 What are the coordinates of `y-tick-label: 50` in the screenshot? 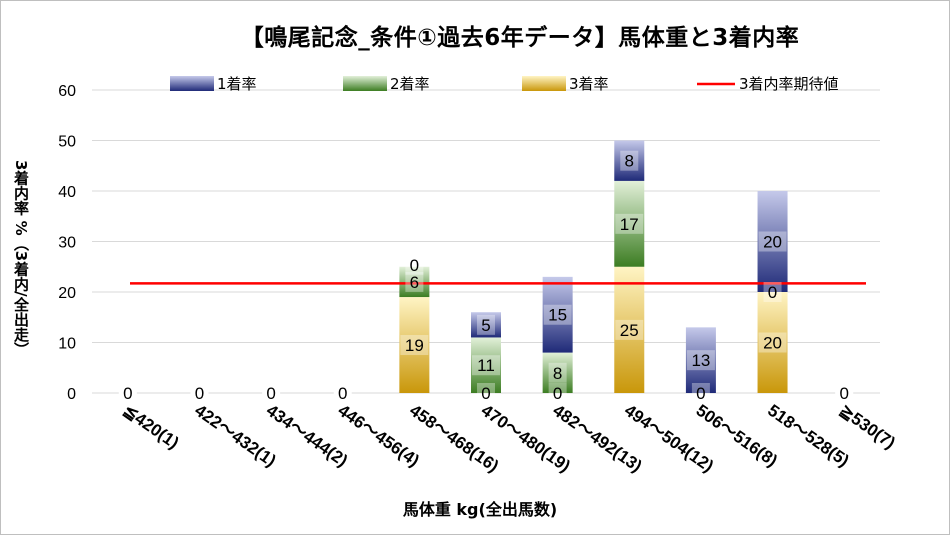 It's located at (67, 142).